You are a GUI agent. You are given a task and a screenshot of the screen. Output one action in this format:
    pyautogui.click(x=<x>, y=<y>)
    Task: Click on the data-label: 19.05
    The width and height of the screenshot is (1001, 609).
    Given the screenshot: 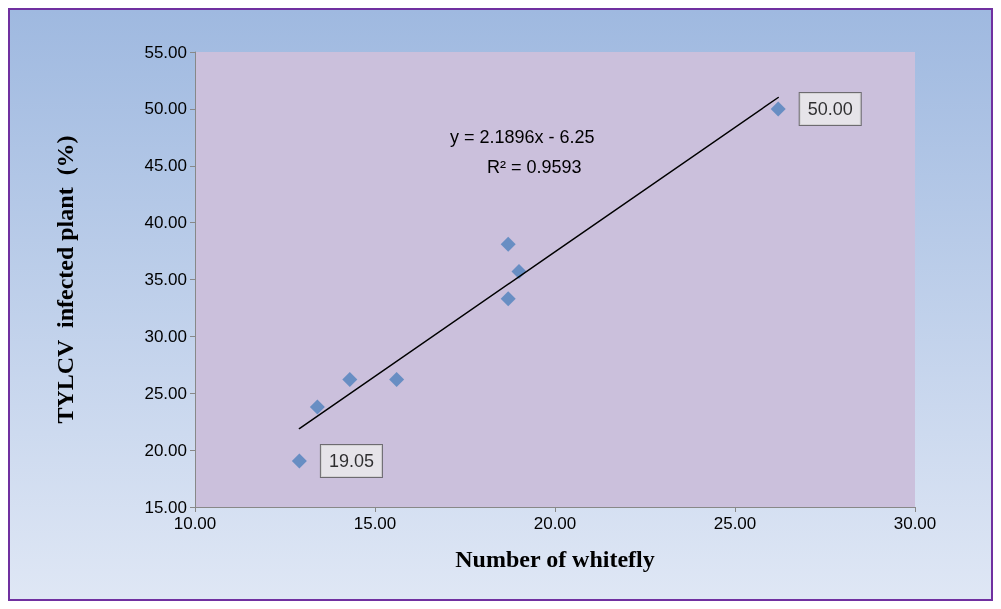 What is the action you would take?
    pyautogui.click(x=351, y=460)
    